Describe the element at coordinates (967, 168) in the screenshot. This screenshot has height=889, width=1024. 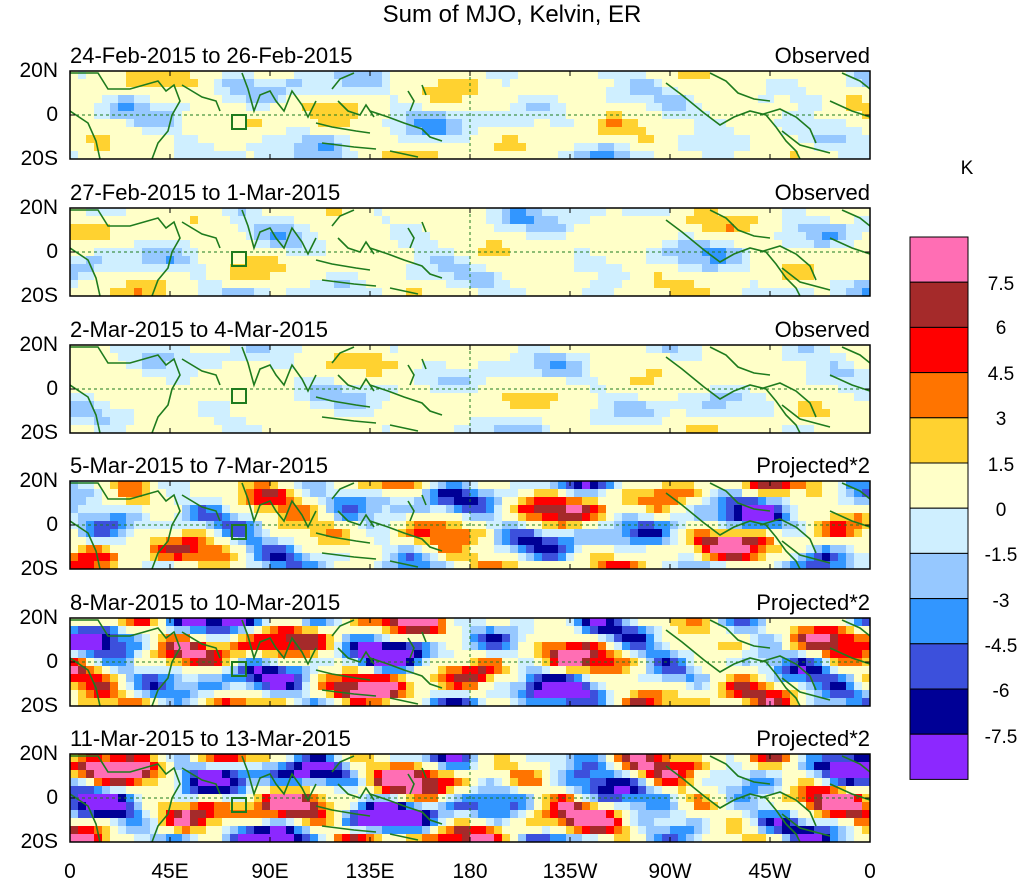
I see `colorbar-unit: K` at that location.